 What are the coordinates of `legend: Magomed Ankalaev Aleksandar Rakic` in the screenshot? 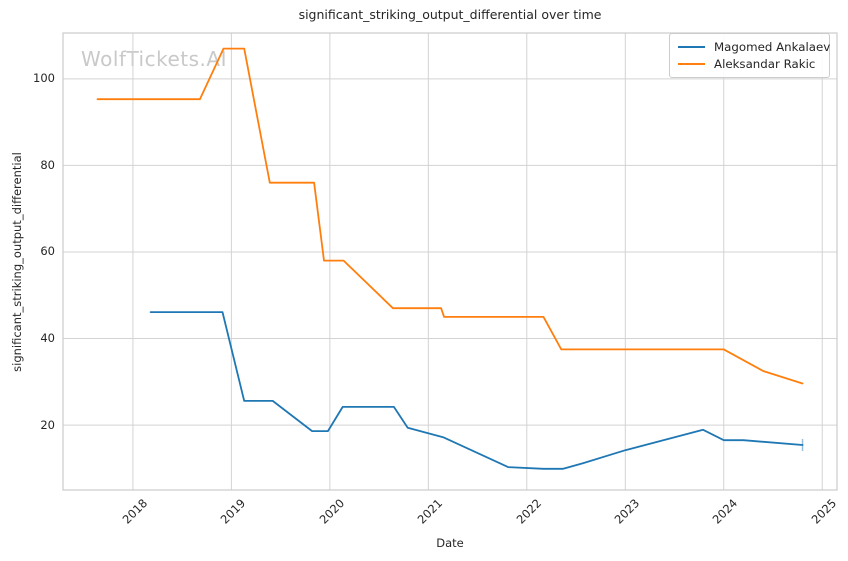 It's located at (749, 55).